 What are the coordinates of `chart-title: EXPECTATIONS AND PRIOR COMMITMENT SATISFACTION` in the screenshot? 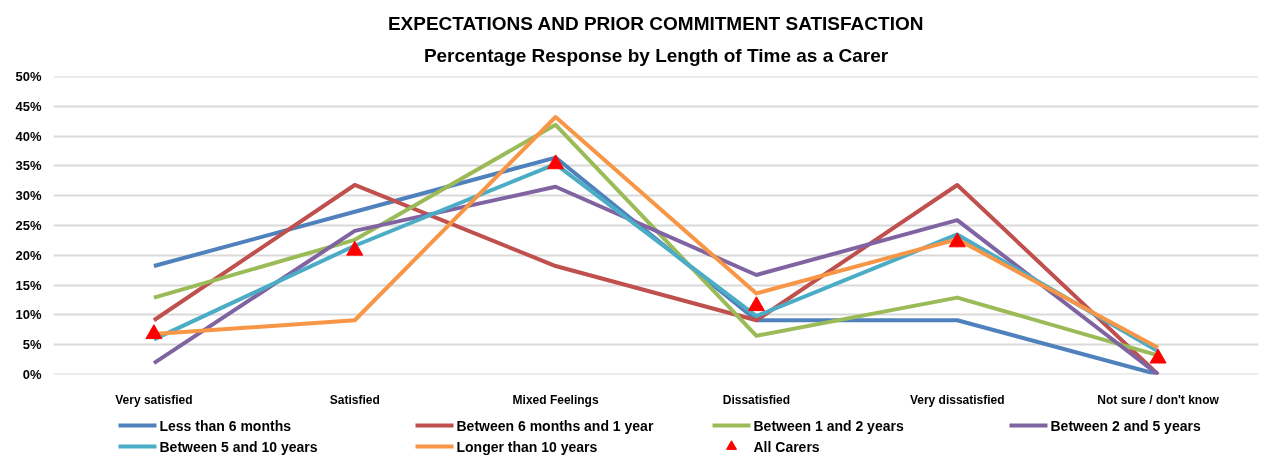 It's located at (655, 23).